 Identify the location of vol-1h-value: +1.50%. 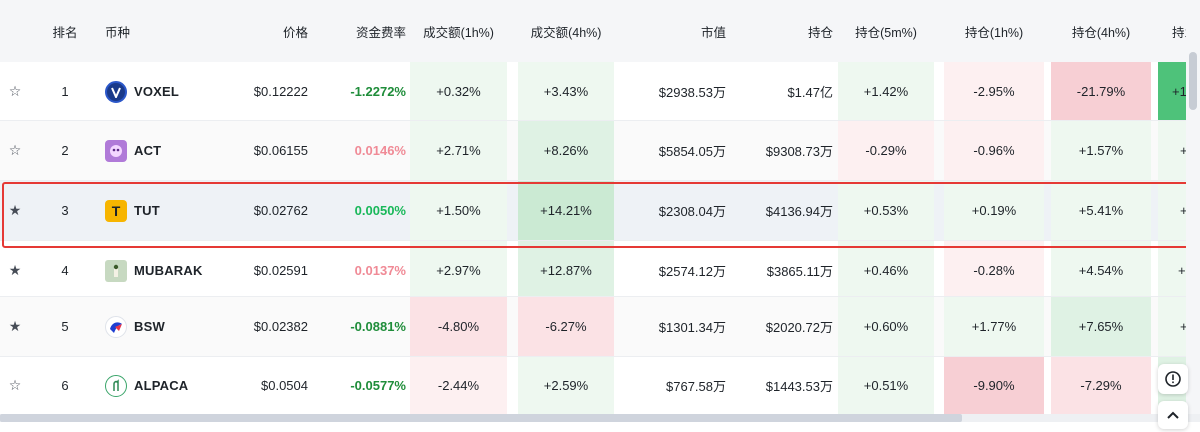
(458, 210).